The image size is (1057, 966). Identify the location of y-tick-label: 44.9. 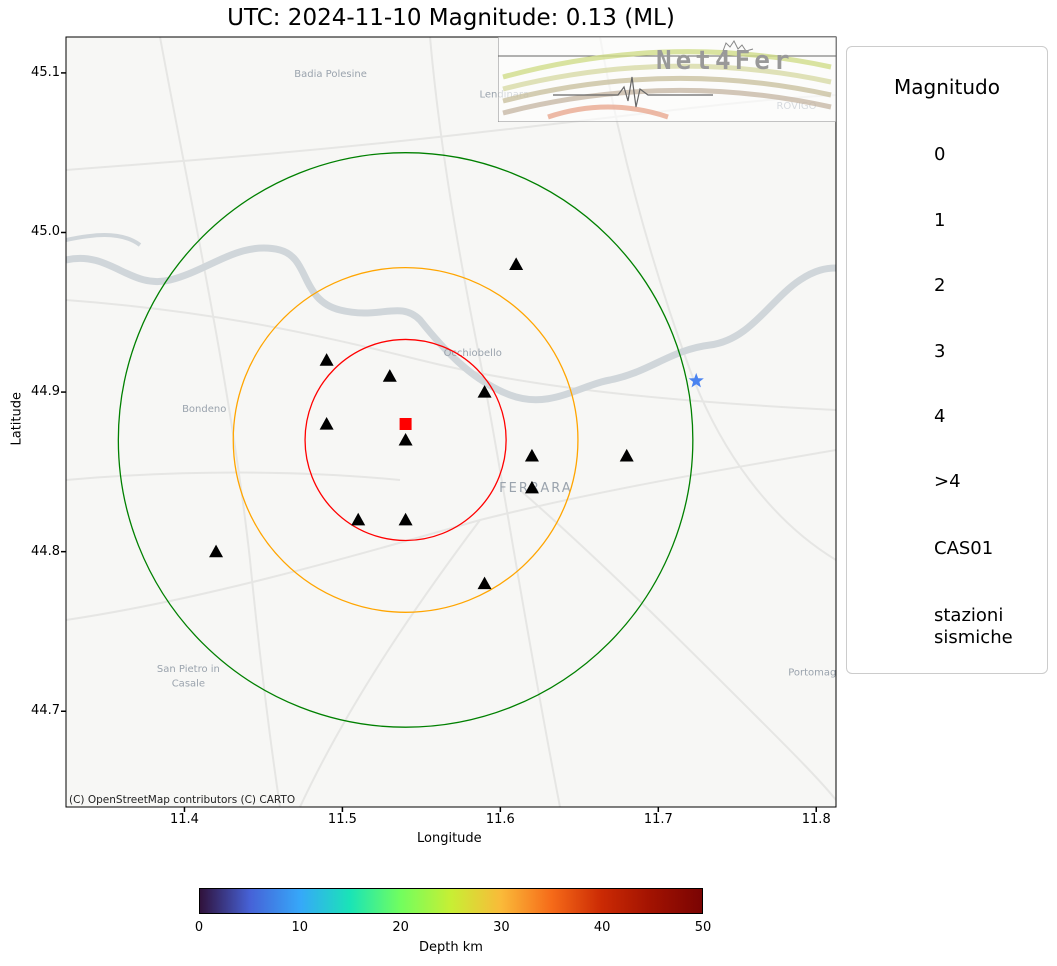
(45, 392).